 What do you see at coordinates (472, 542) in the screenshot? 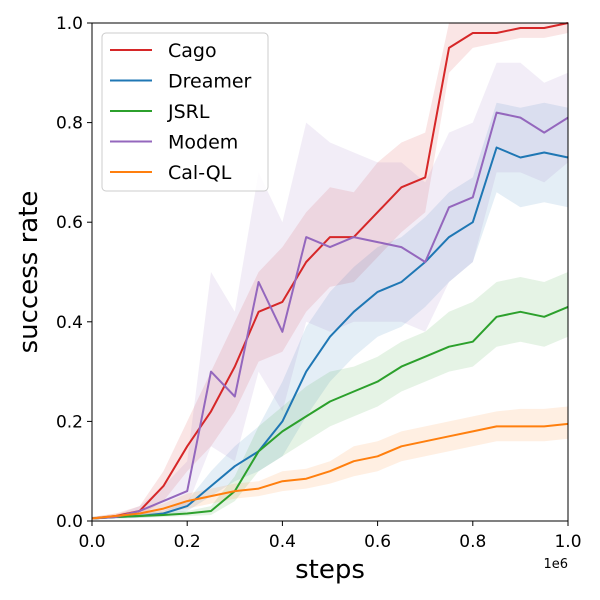
I see `x-tick-label: 0.8` at bounding box center [472, 542].